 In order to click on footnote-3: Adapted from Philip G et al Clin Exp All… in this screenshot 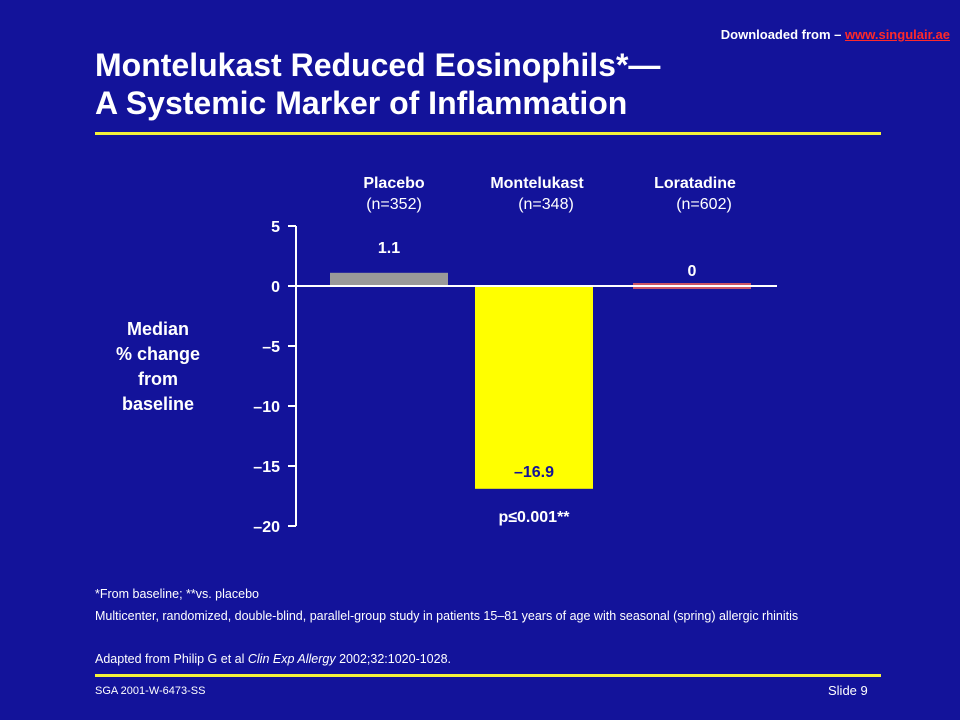, I will do `click(273, 659)`.